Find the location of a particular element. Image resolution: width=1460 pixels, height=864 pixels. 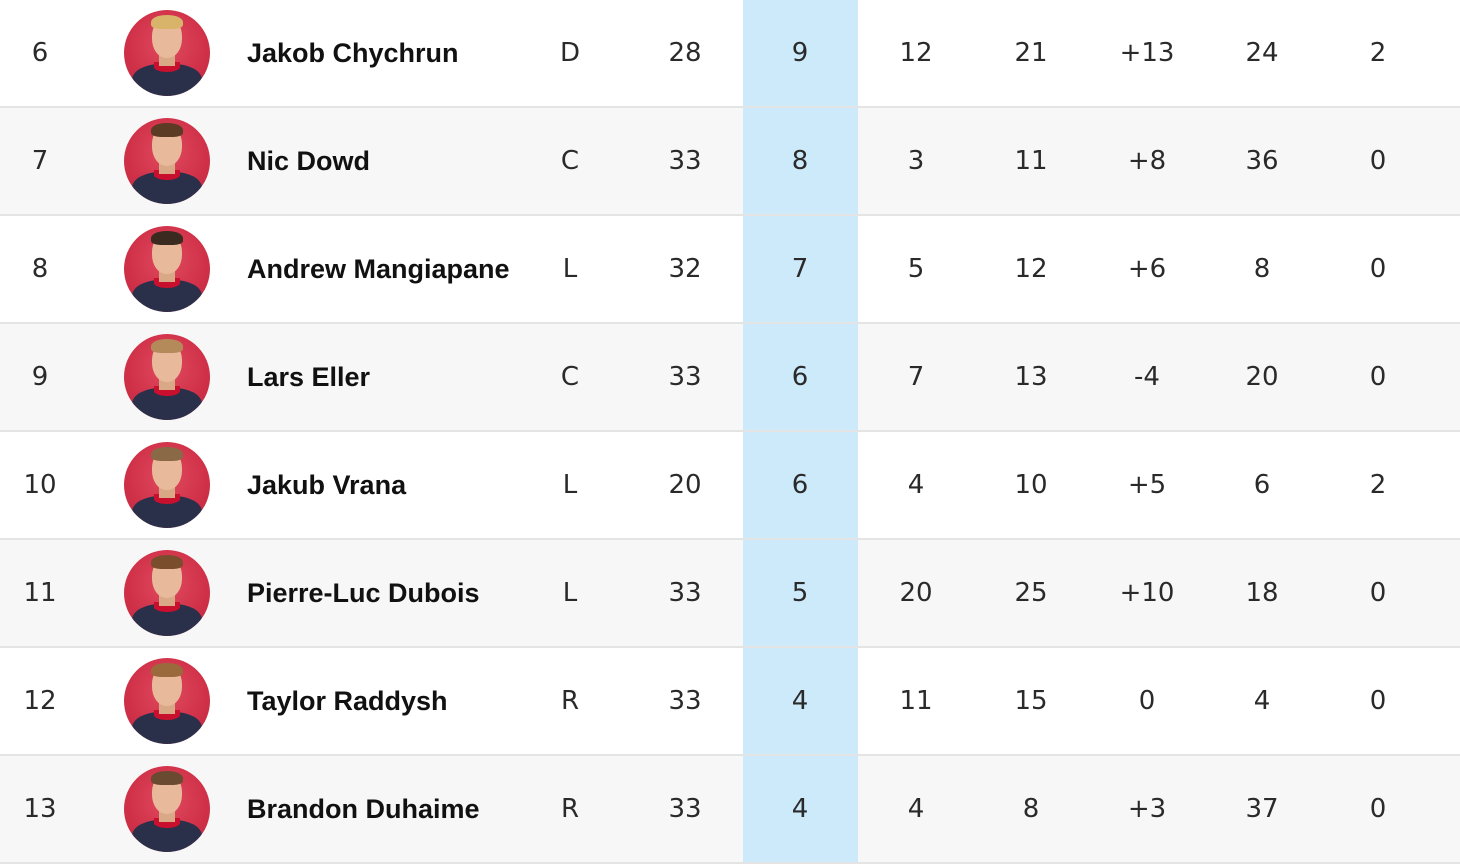

player-name-link: Jakob Chychrun is located at coordinates (353, 53).